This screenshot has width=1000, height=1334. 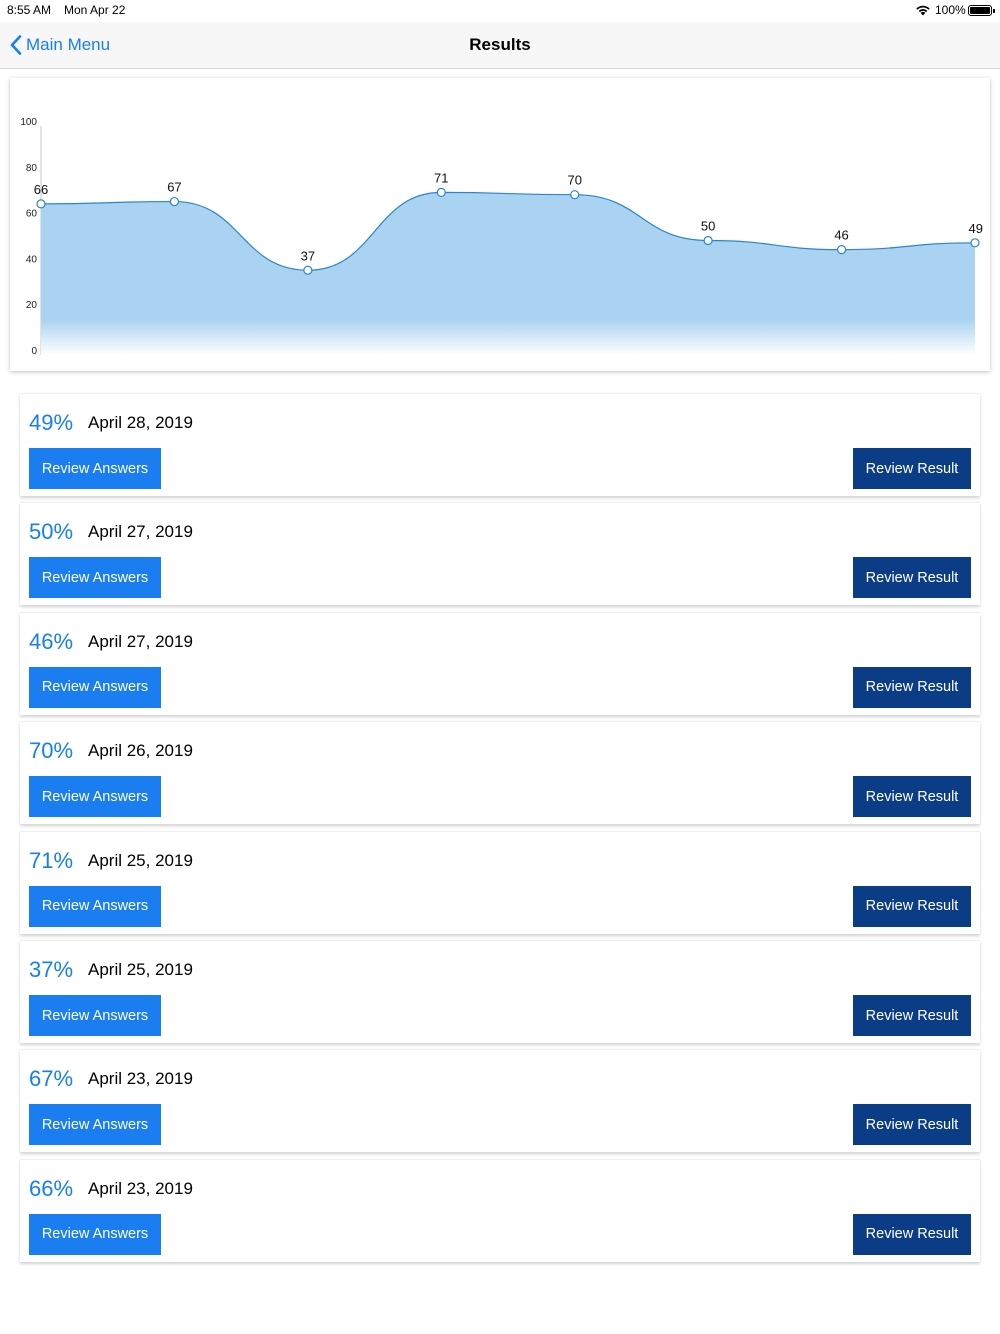 What do you see at coordinates (508, 231) in the screenshot?
I see `chart-line` at bounding box center [508, 231].